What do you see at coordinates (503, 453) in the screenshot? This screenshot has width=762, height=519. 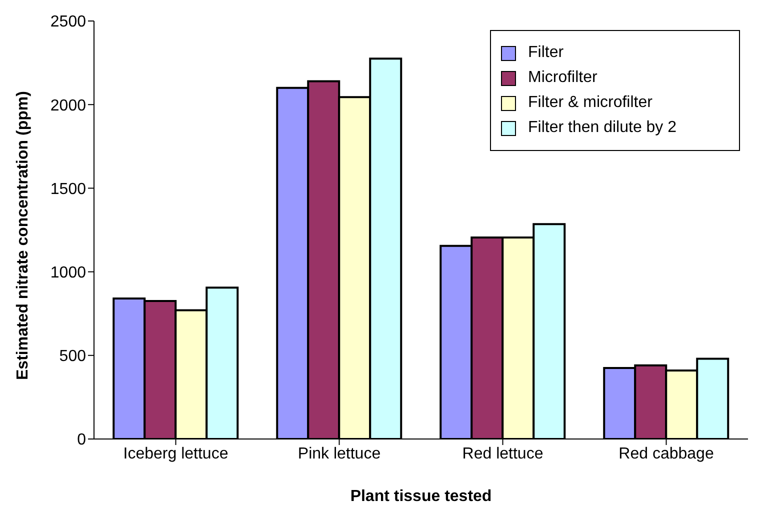 I see `x-tick-label: Red lettuce` at bounding box center [503, 453].